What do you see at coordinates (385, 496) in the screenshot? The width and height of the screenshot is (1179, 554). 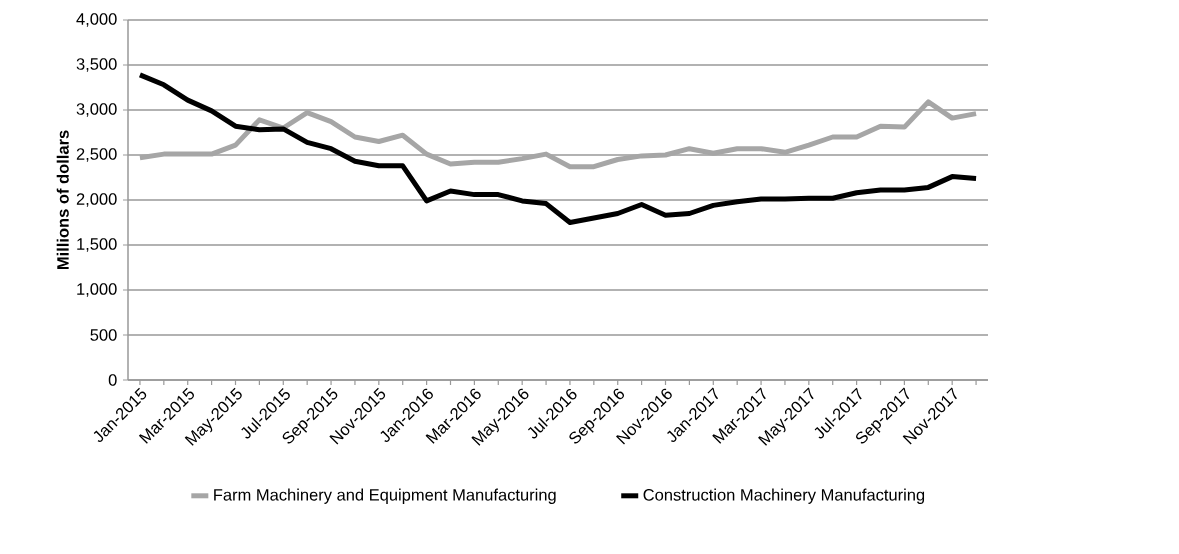 I see `legend-label: Farm Machinery and Equipment Manufacturing` at bounding box center [385, 496].